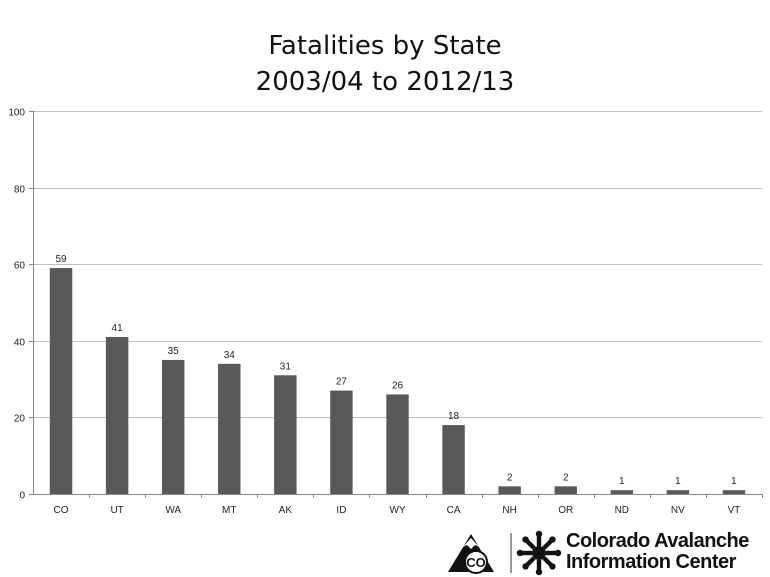 The image size is (770, 577). I want to click on bar-co, so click(61, 381).